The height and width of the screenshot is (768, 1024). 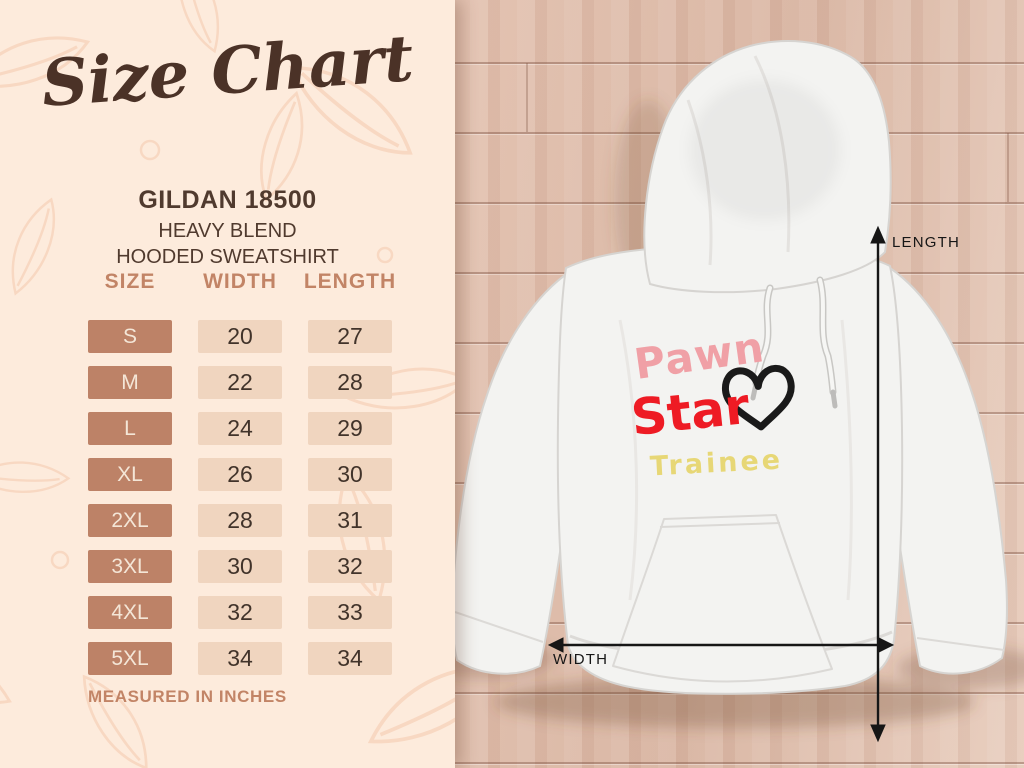 What do you see at coordinates (130, 336) in the screenshot?
I see `size-label-cell: S` at bounding box center [130, 336].